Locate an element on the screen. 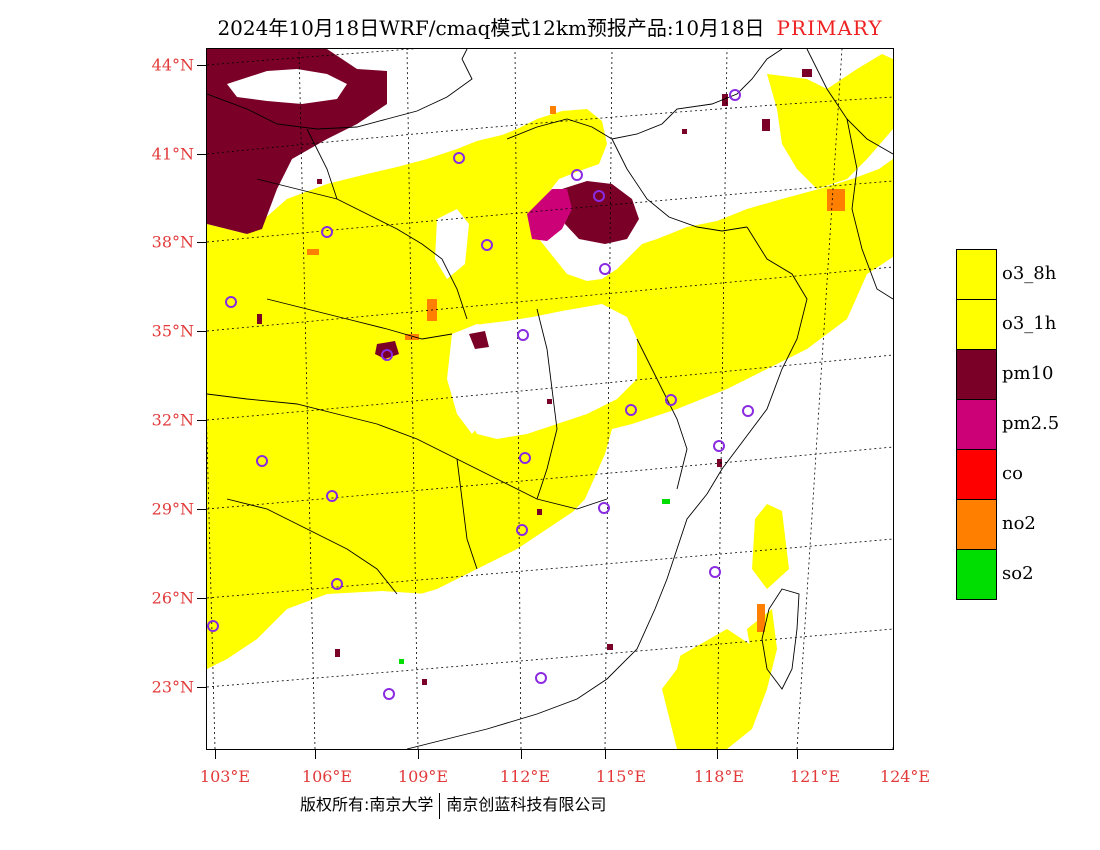 This screenshot has width=1100, height=850. lon-label: 106°E is located at coordinates (327, 776).